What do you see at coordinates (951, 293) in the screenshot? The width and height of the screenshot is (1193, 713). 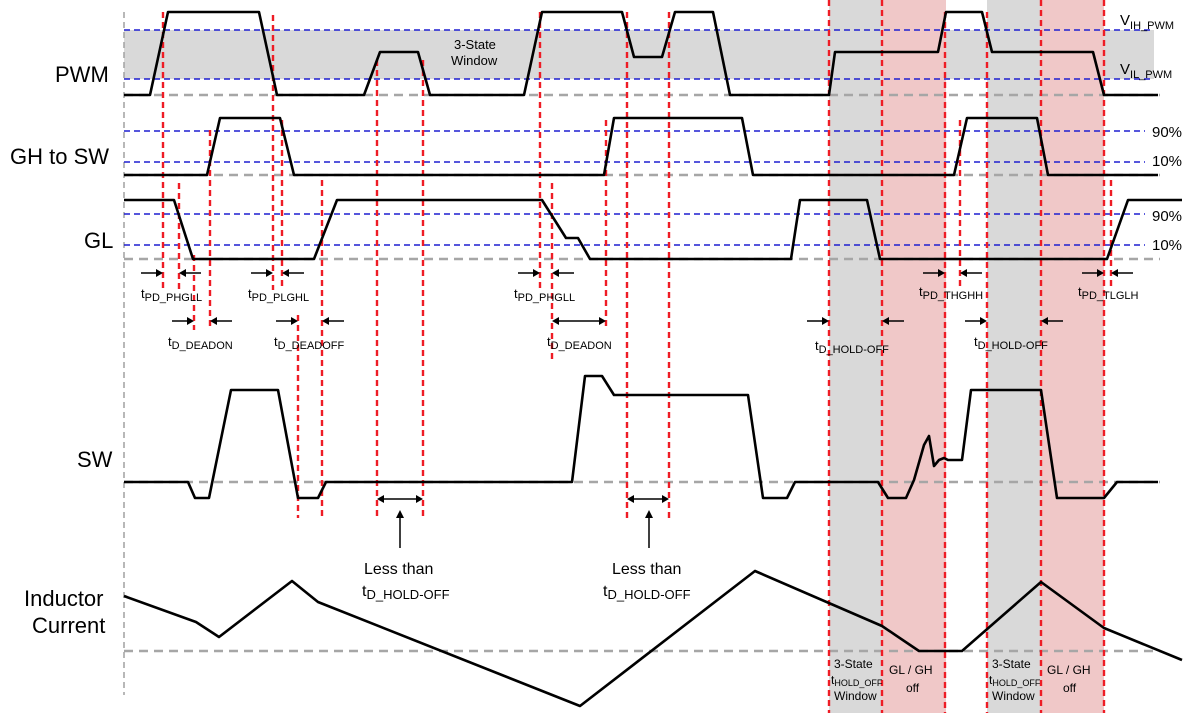 I see `label-t-pd-thghh: tPD_THGHH` at bounding box center [951, 293].